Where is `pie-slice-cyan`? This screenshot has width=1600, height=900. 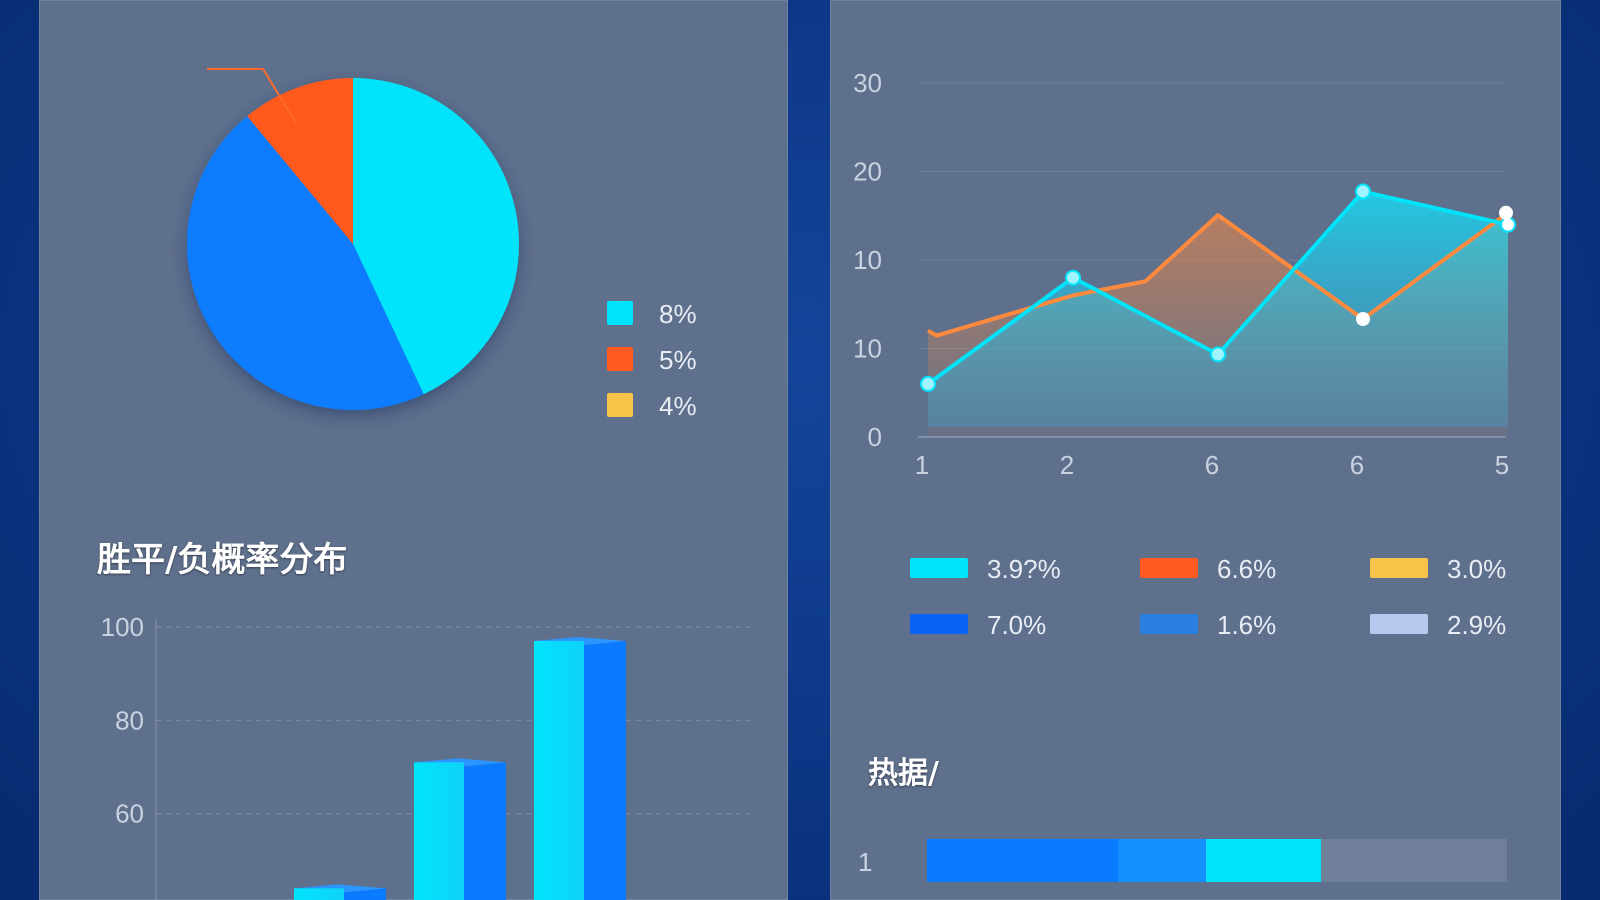 pie-slice-cyan is located at coordinates (436, 236).